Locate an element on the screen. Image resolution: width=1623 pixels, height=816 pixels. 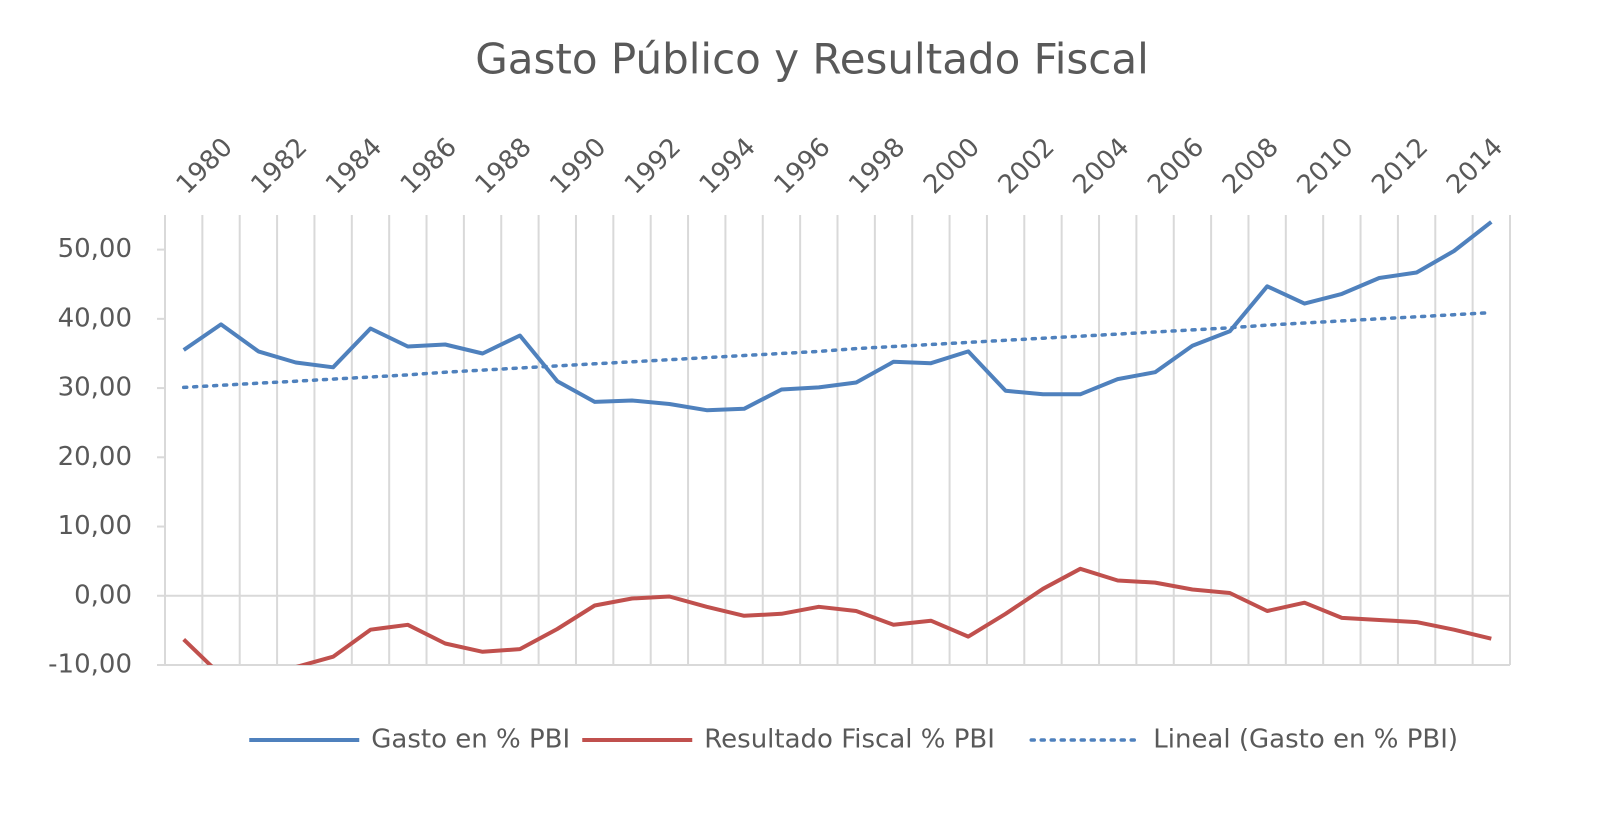
x-tick-label: 2006 is located at coordinates (1176, 166).